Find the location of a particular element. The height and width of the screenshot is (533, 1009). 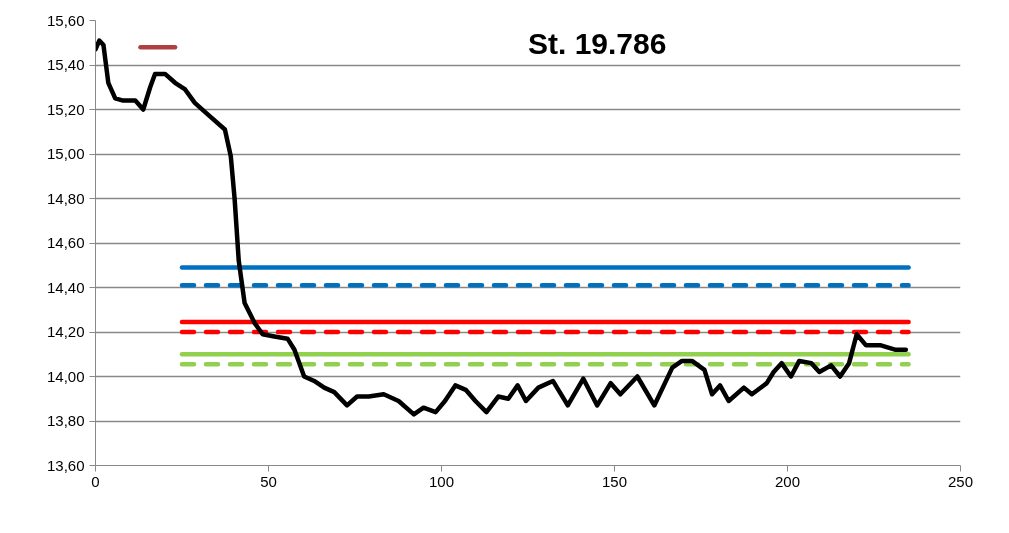

y-tick-label: 14,00 is located at coordinates (65, 376).